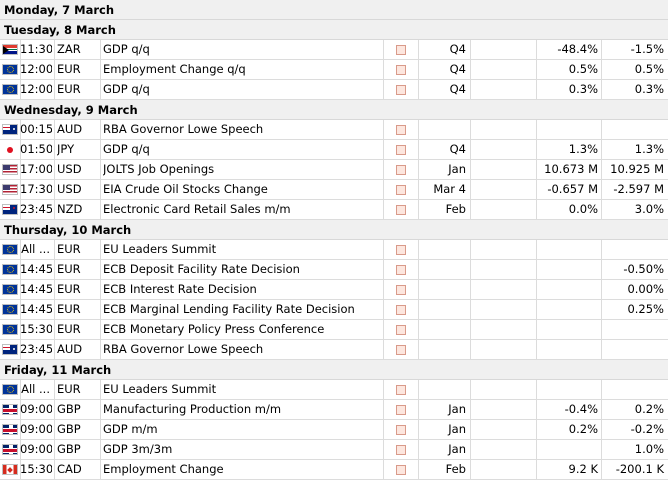 This screenshot has width=668, height=481. I want to click on day-header: Tuesday, 8 March, so click(334, 30).